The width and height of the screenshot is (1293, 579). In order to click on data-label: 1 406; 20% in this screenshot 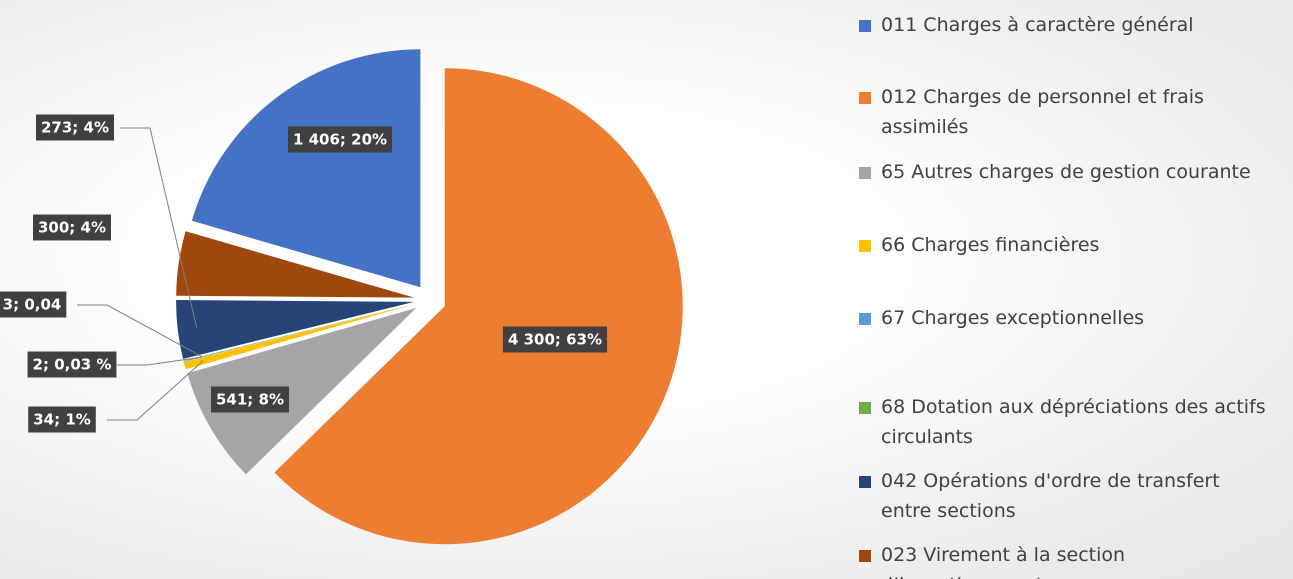, I will do `click(340, 140)`.